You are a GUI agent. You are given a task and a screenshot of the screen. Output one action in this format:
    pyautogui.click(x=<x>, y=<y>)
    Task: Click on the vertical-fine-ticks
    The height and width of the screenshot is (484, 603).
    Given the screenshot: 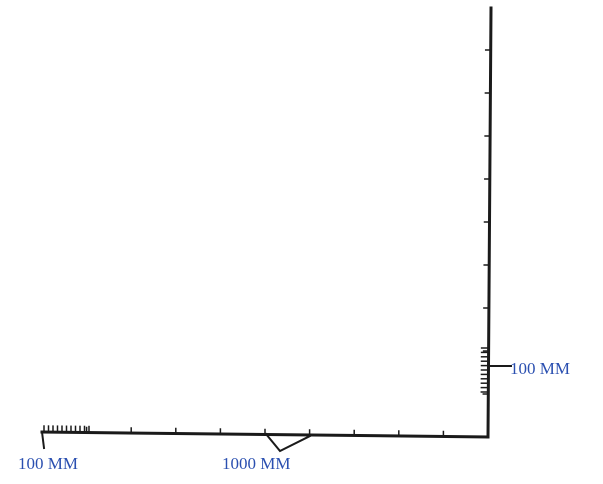 What is the action you would take?
    pyautogui.click(x=485, y=370)
    